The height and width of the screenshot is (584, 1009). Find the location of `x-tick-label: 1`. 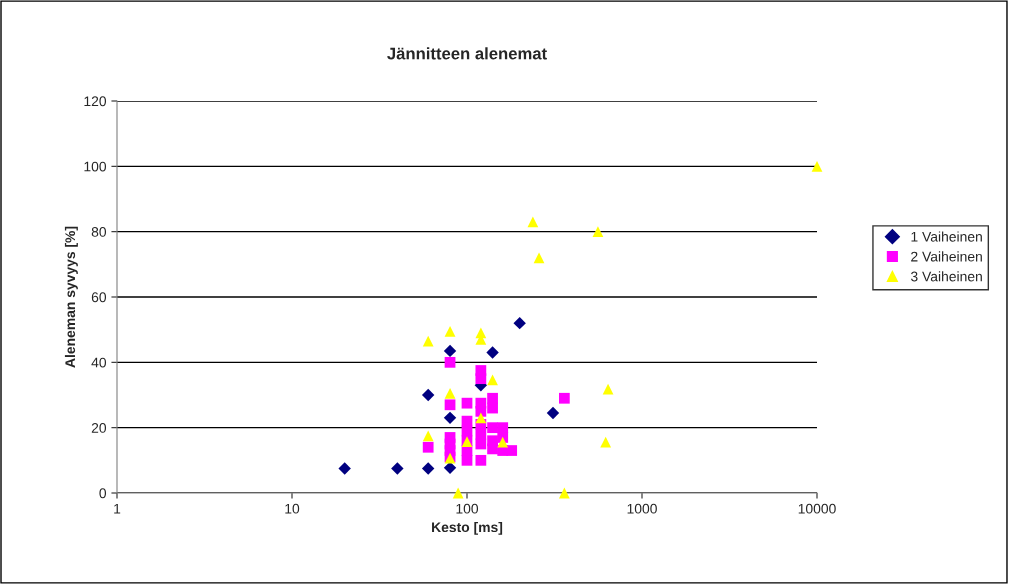

x-tick-label: 1 is located at coordinates (117, 508).